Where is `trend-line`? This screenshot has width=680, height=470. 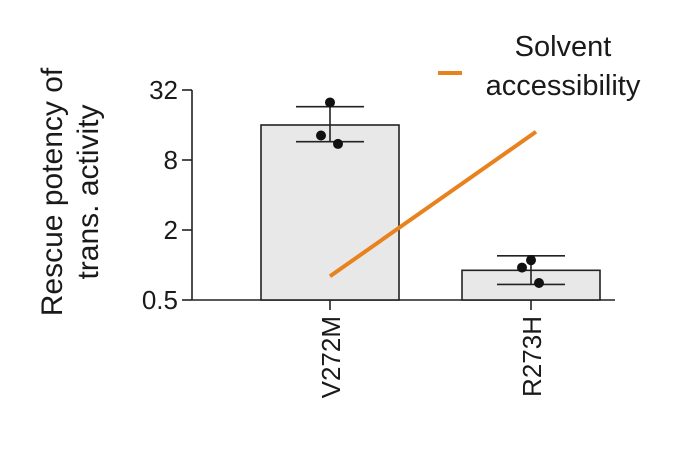 trend-line is located at coordinates (433, 204).